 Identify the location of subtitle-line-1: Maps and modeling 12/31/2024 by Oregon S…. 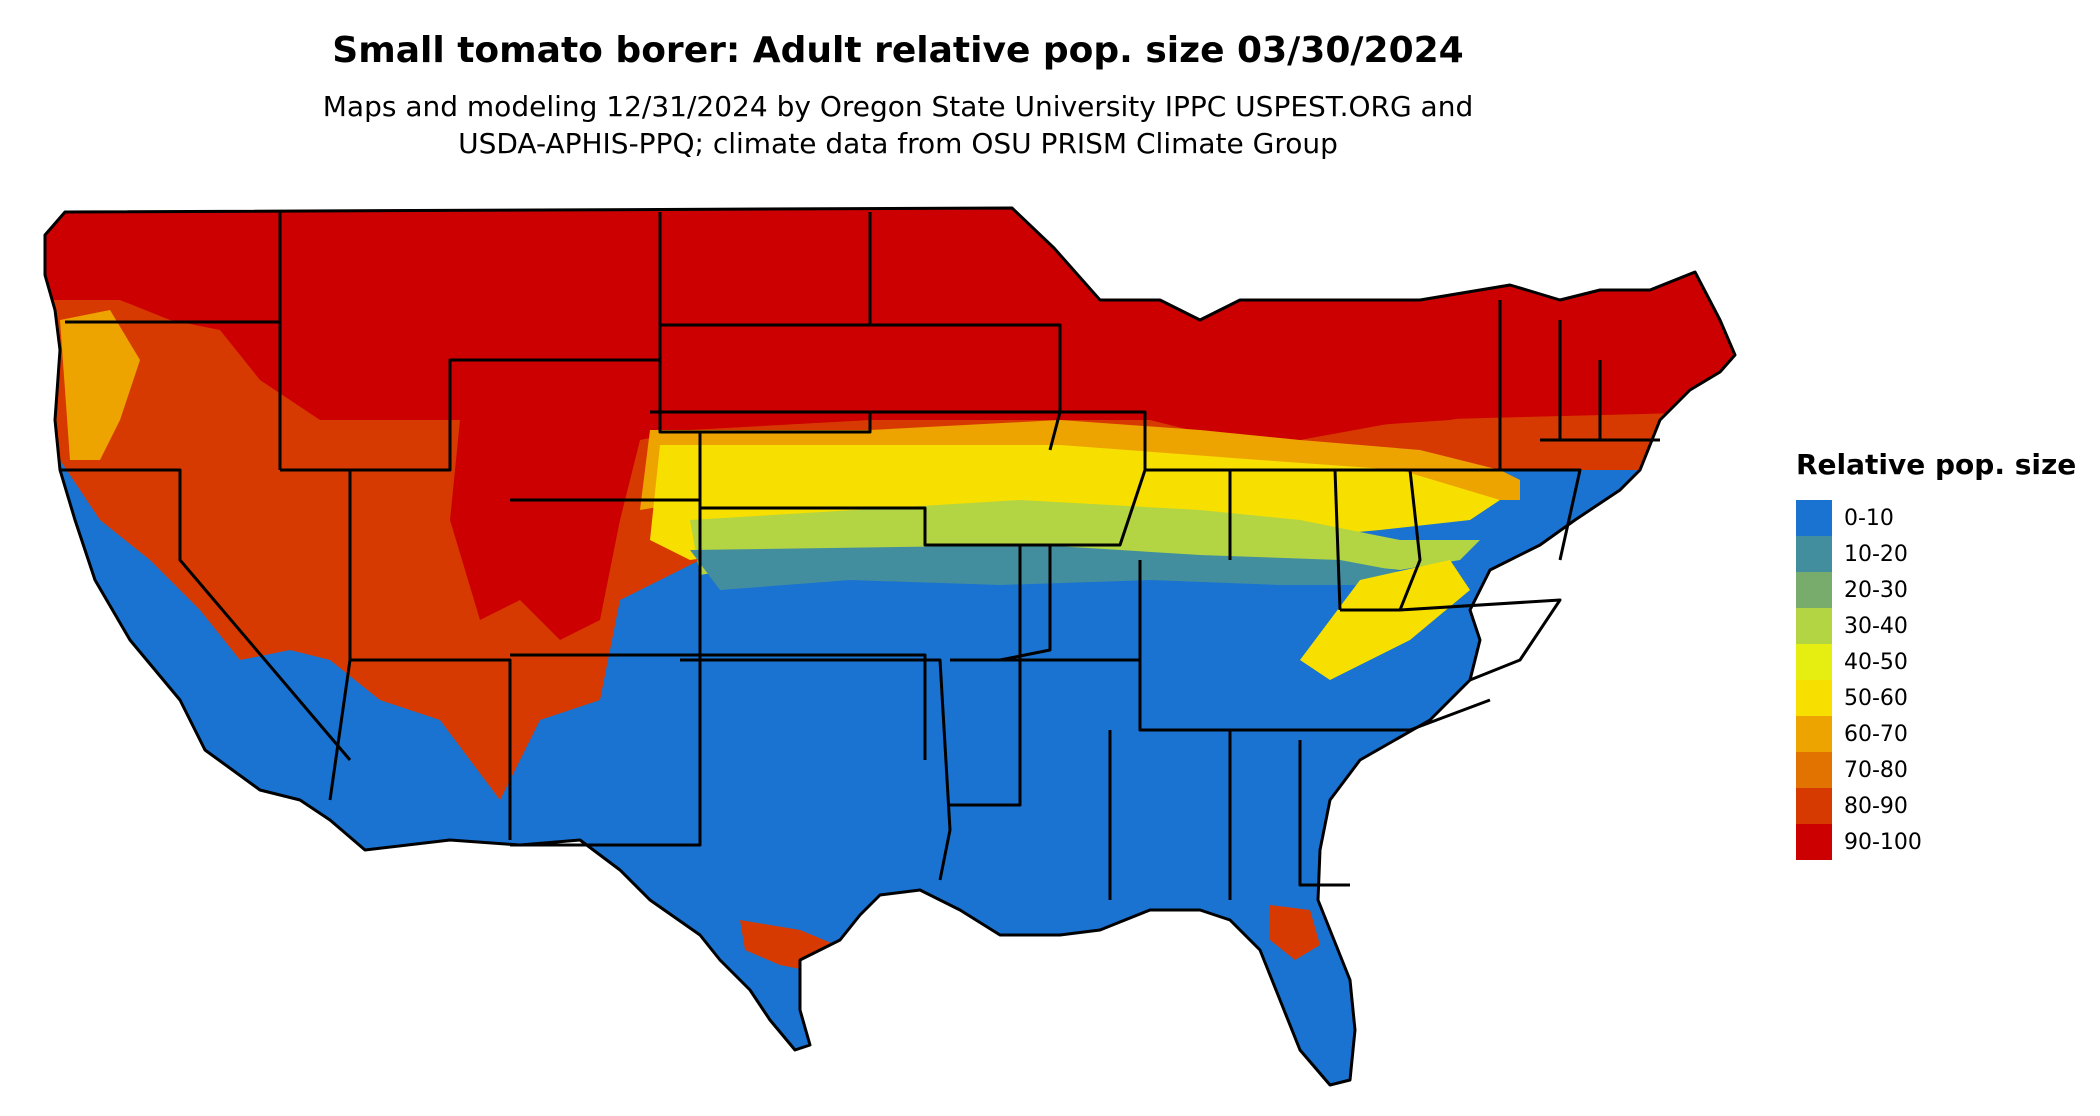
(898, 106).